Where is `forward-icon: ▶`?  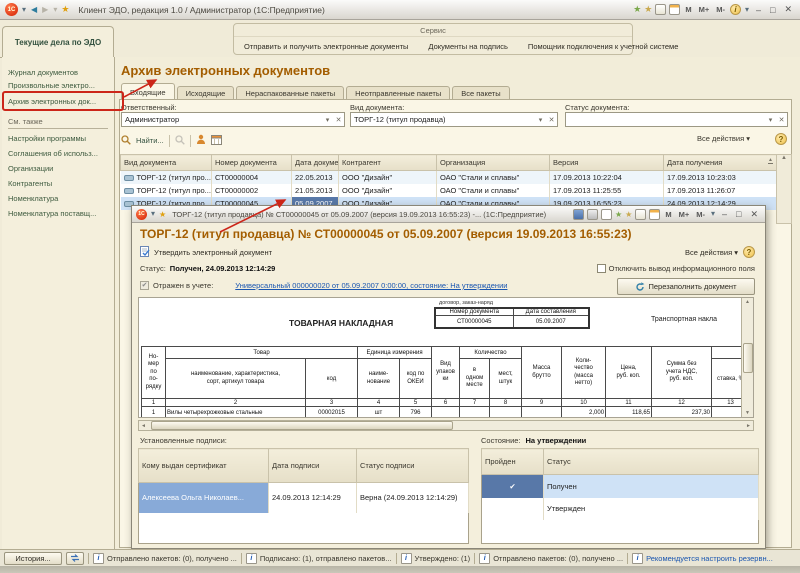
forward-icon: ▶ is located at coordinates (45, 9).